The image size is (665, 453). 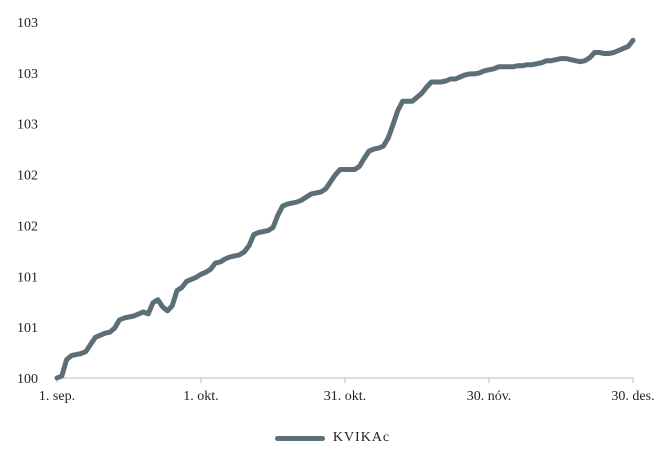 I want to click on legend: KVIKAc, so click(x=332, y=438).